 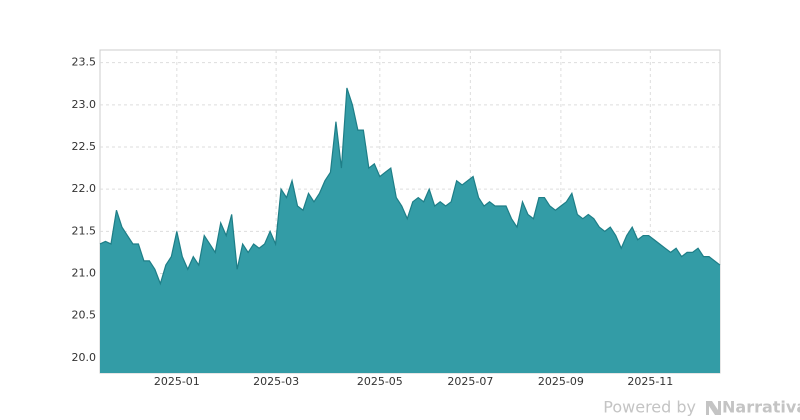 I want to click on x-tick-label: 2025-03, so click(x=276, y=381).